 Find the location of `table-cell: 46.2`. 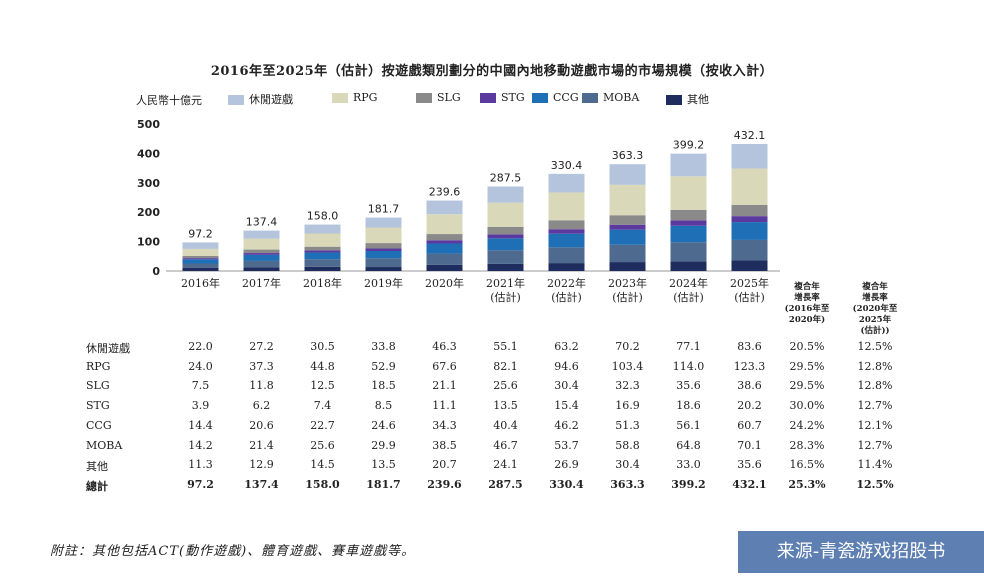

table-cell: 46.2 is located at coordinates (566, 425).